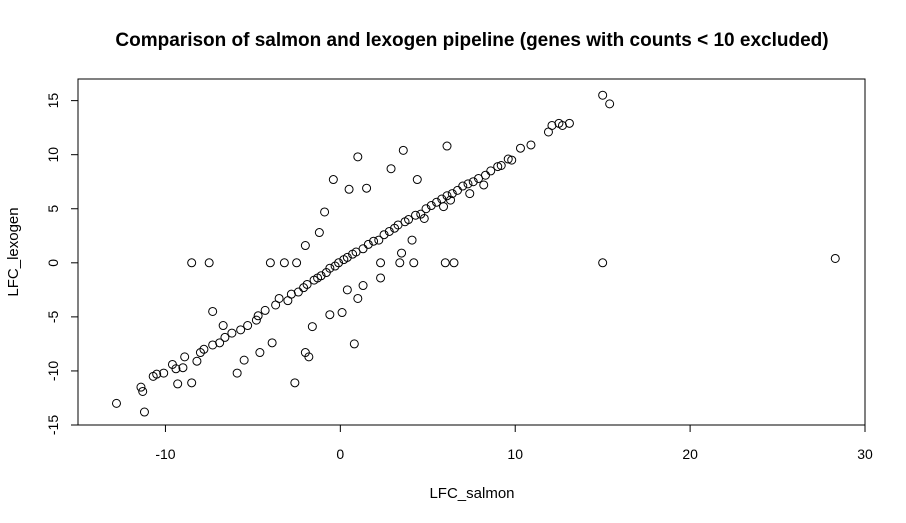 The height and width of the screenshot is (523, 906). What do you see at coordinates (13, 251) in the screenshot?
I see `y-axis-label: LFC_lexogen` at bounding box center [13, 251].